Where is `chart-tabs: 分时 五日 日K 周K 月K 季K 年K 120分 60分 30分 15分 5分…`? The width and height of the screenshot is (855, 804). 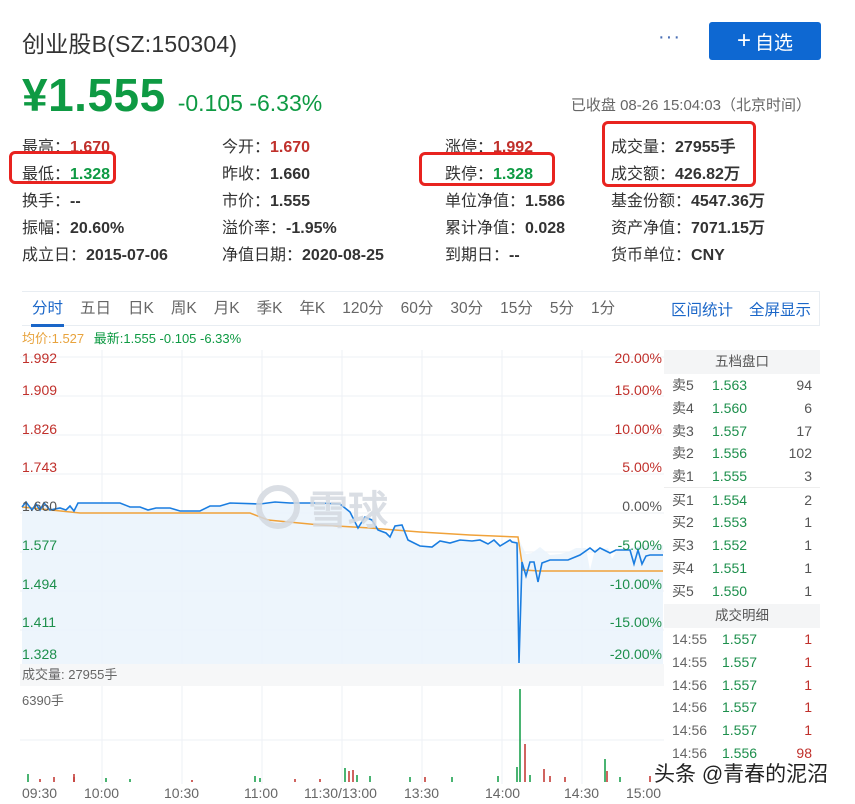
chart-tabs: 分时 五日 日K 周K 月K 季K 年K 120分 60分 30分 15分 5分… is located at coordinates (421, 309).